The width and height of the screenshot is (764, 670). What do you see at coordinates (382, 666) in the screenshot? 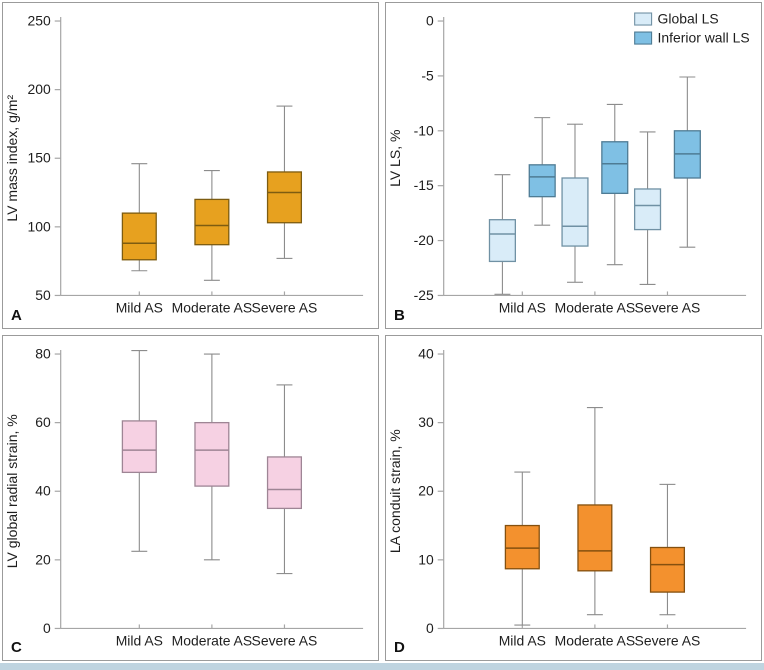
I see `bottom-band` at bounding box center [382, 666].